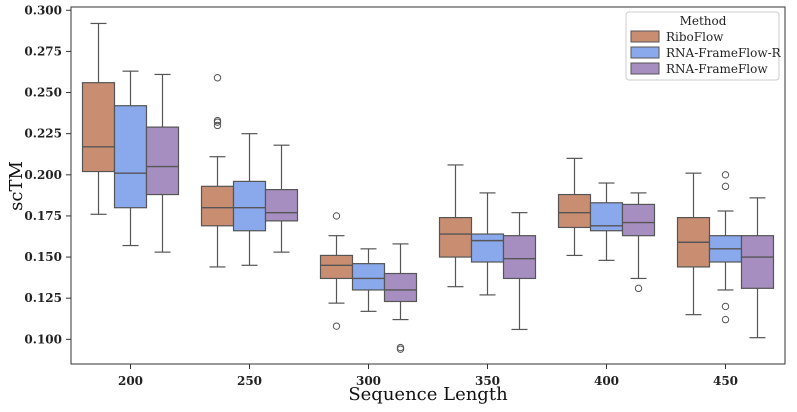 Image resolution: width=797 pixels, height=412 pixels. I want to click on legend-label: RNA-FrameFlow-R, so click(724, 53).